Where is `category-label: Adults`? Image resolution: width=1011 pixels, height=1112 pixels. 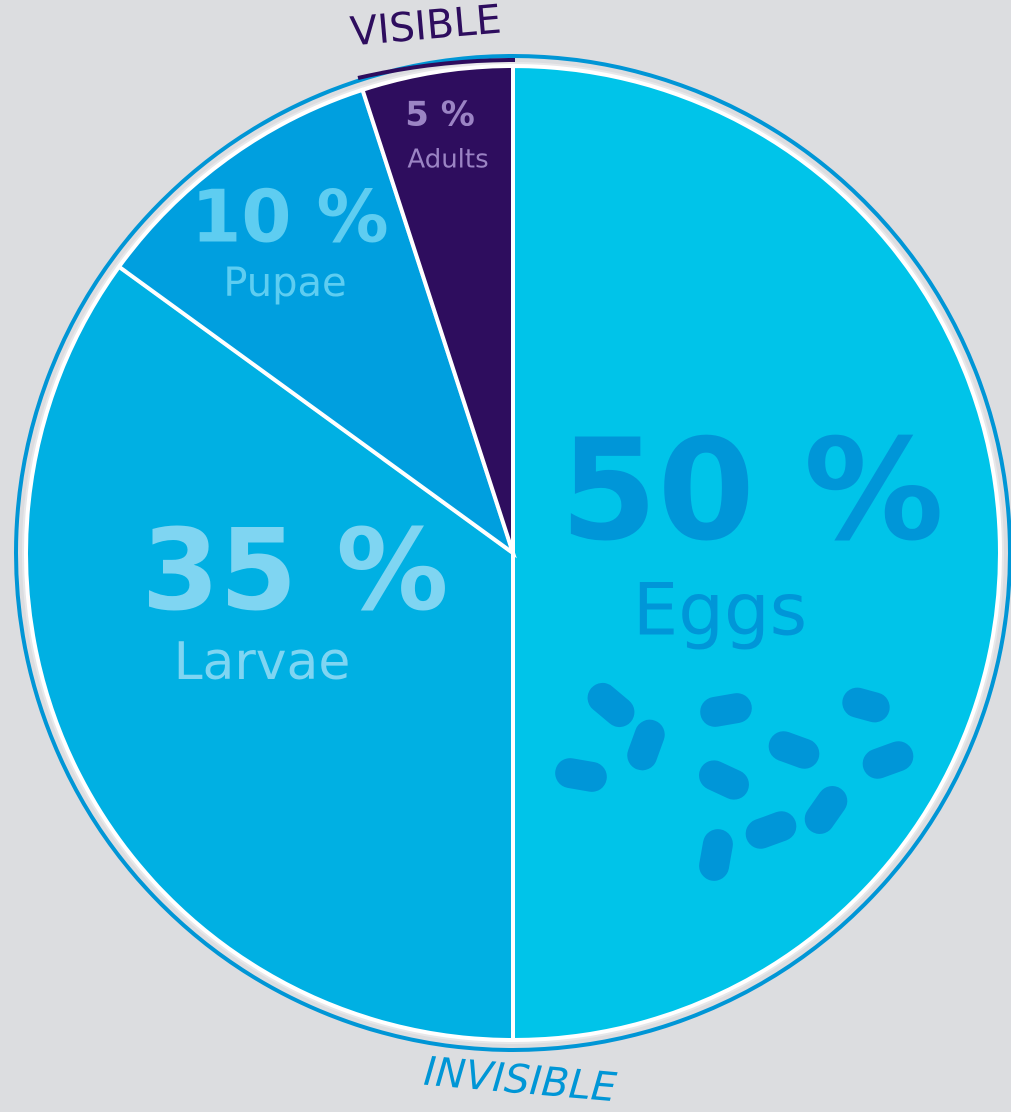
category-label: Adults is located at coordinates (447, 160).